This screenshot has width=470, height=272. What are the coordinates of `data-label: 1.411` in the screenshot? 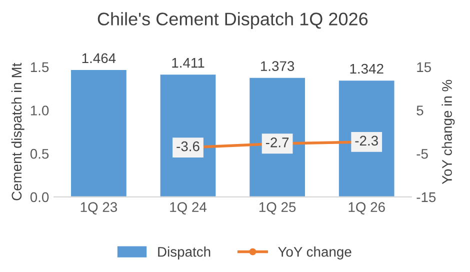 It's located at (188, 63).